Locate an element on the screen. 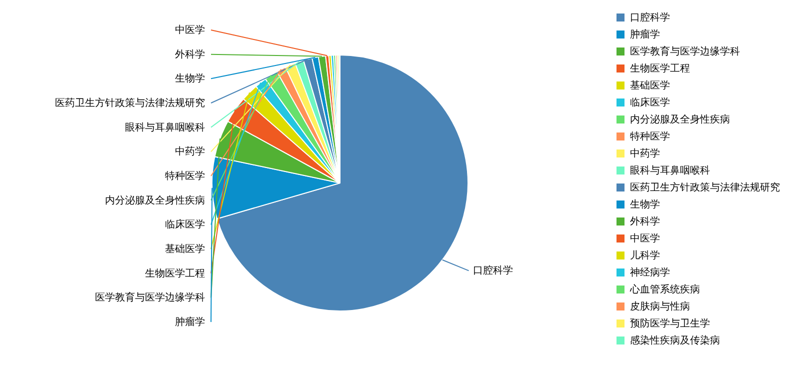 The height and width of the screenshot is (368, 810). legend-label: 生物医学工程 is located at coordinates (660, 68).